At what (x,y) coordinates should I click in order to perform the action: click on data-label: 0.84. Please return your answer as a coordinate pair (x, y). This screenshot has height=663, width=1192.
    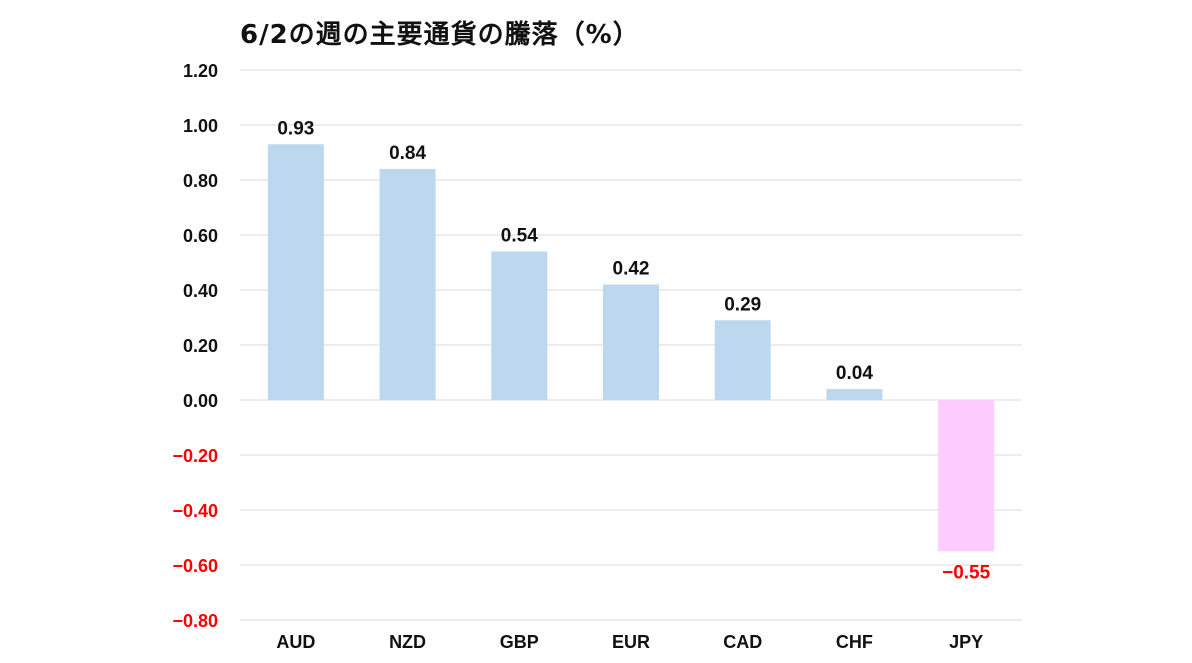
    Looking at the image, I should click on (407, 153).